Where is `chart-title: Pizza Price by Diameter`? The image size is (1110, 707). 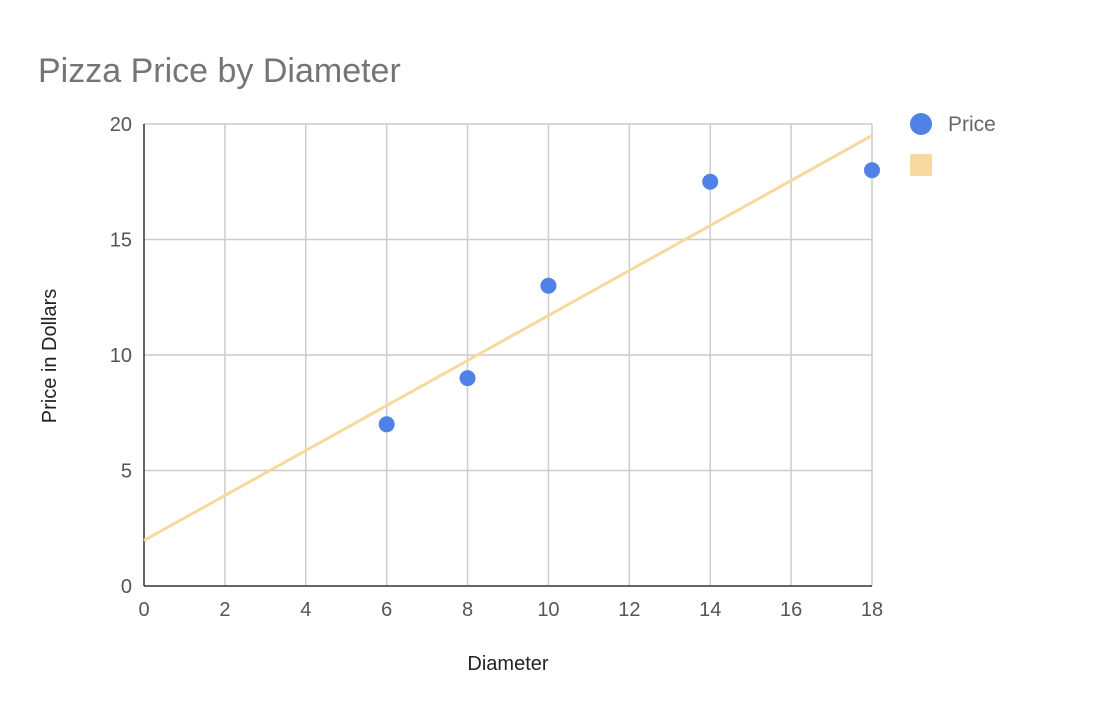 chart-title: Pizza Price by Diameter is located at coordinates (219, 71).